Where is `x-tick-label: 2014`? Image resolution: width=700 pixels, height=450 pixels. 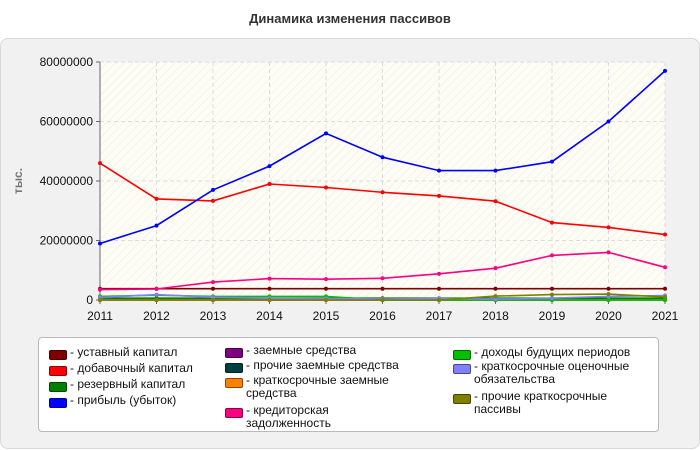 x-tick-label: 2014 is located at coordinates (269, 316).